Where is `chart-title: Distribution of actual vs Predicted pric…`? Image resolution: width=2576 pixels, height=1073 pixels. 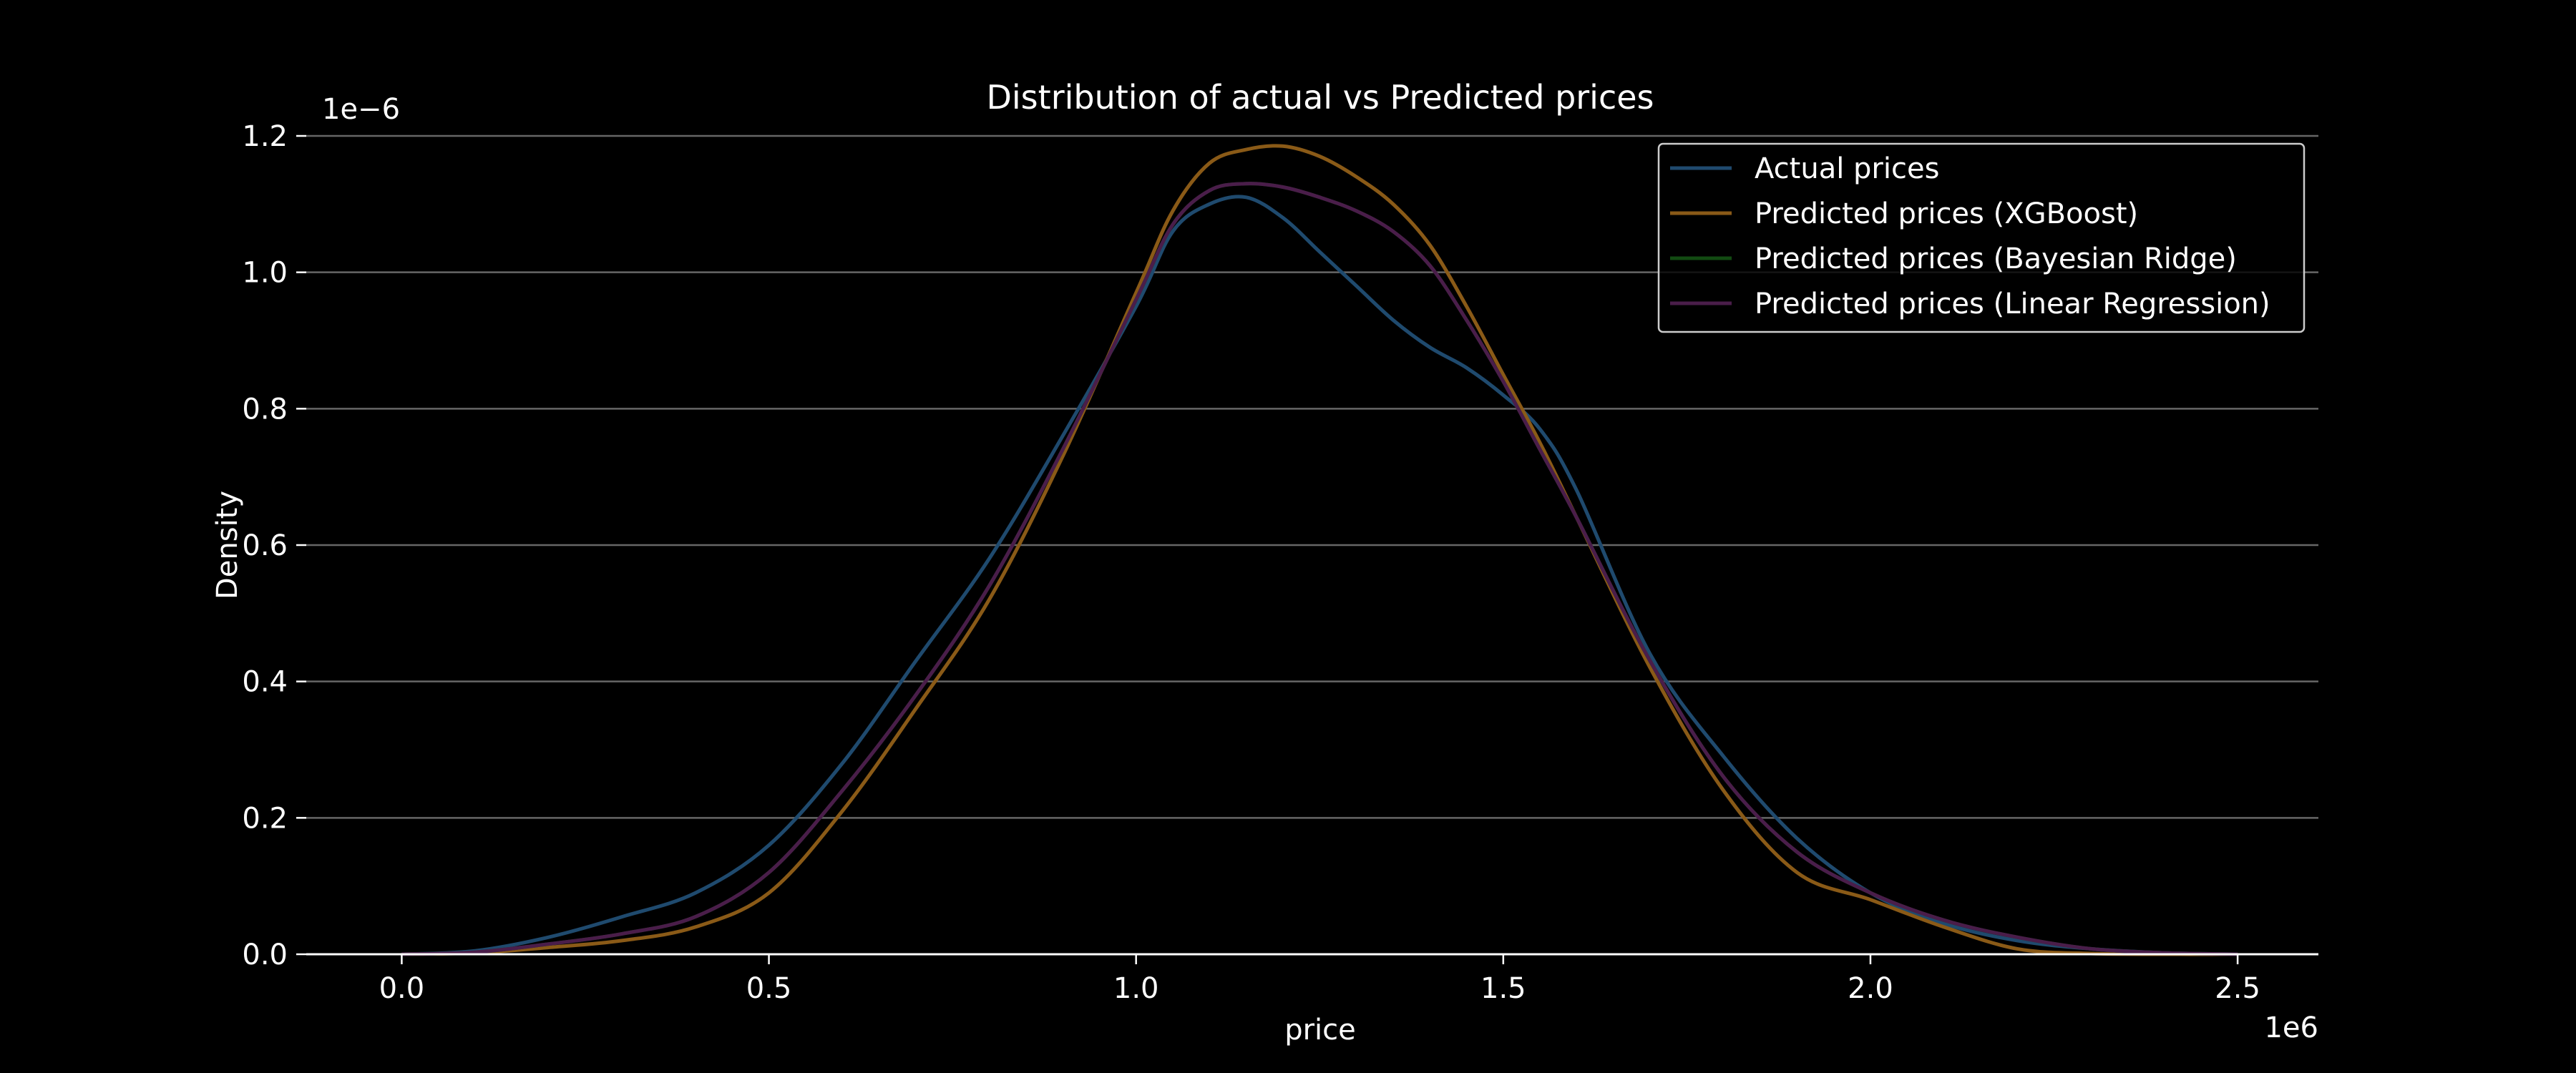 chart-title: Distribution of actual vs Predicted pric… is located at coordinates (1320, 98).